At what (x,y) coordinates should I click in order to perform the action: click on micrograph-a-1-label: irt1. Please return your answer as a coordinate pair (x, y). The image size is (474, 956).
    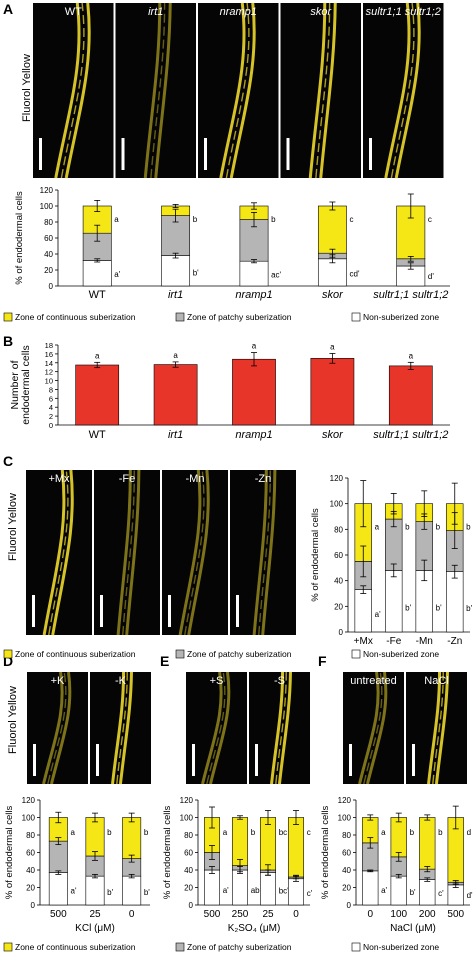
    Looking at the image, I should click on (155, 12).